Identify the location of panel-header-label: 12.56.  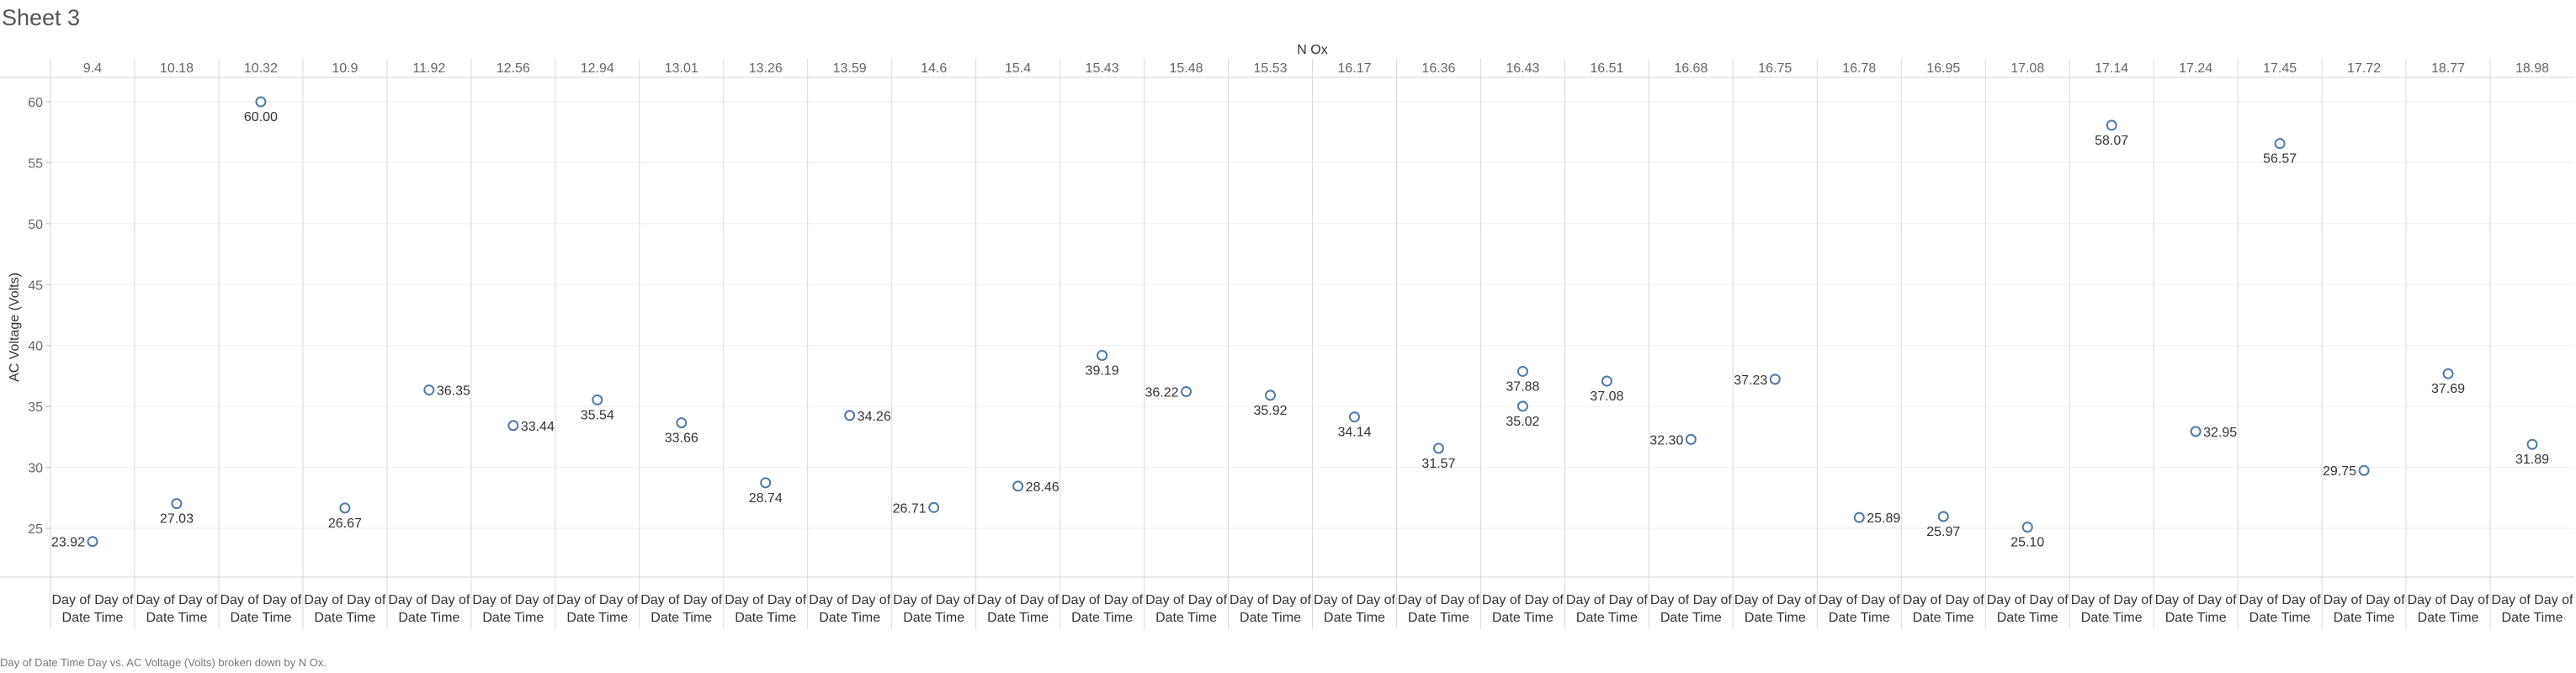
(513, 68).